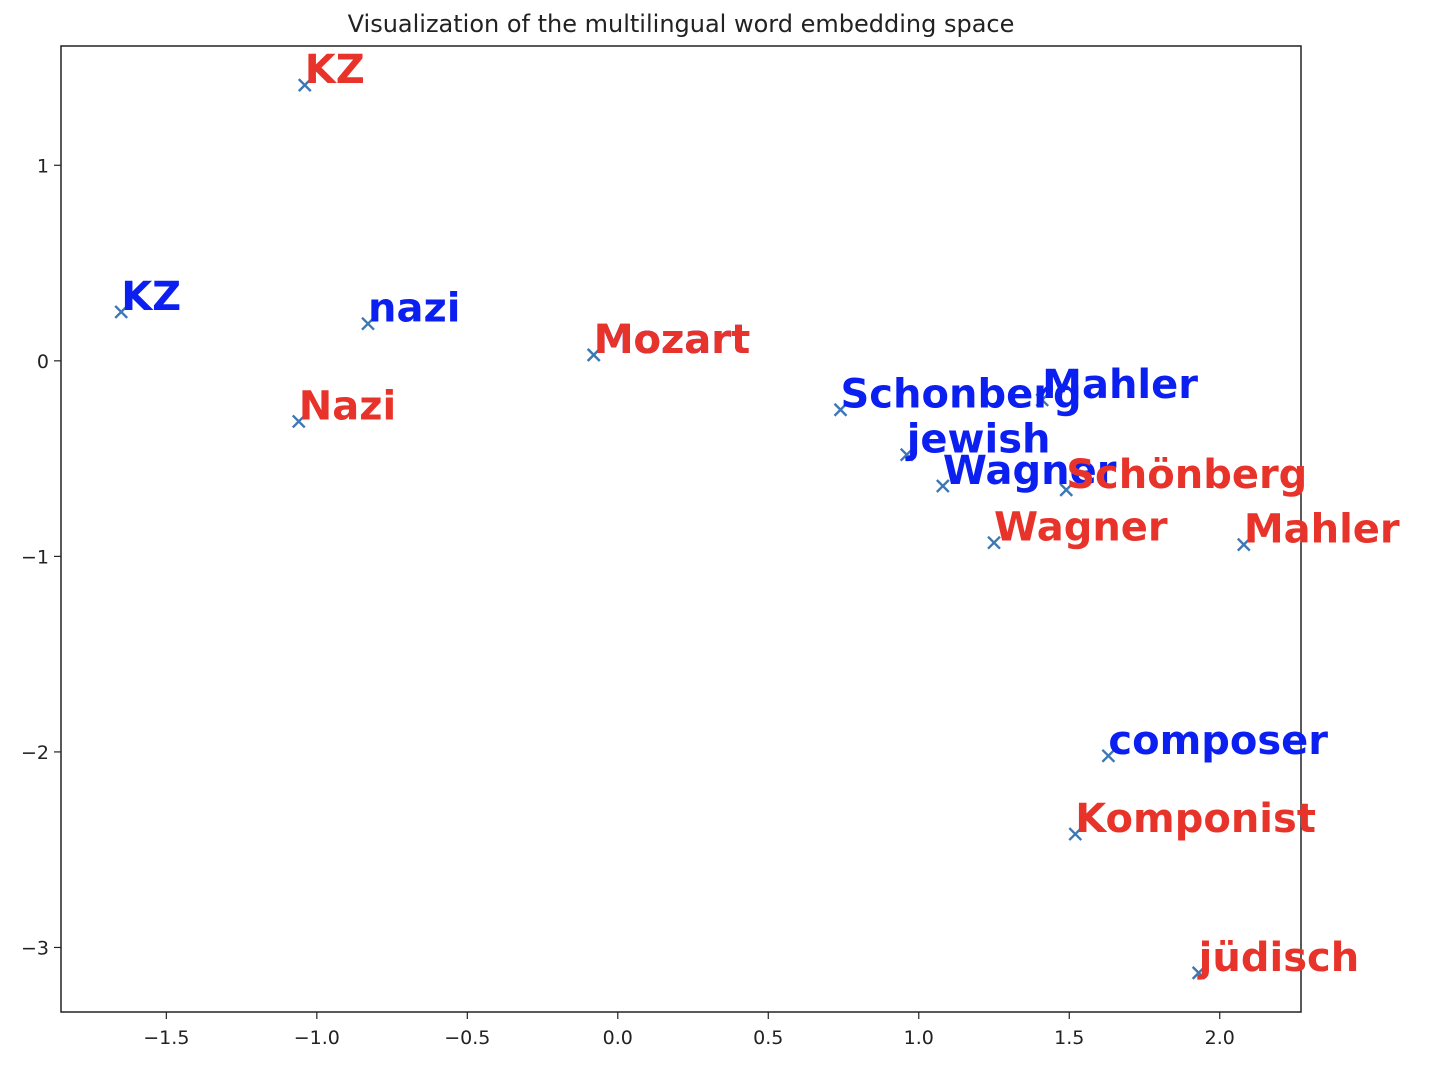  Describe the element at coordinates (35, 753) in the screenshot. I see `y-tick-label: −2` at that location.